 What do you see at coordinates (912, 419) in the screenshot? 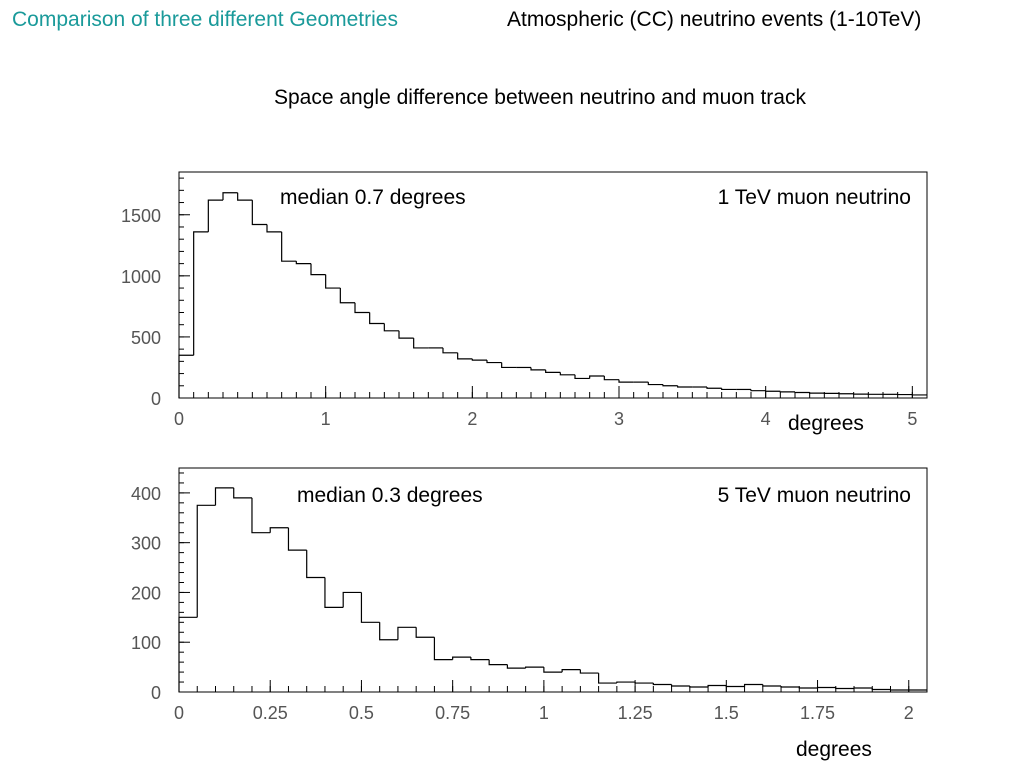
I see `x-tick-label-1tev: 5` at bounding box center [912, 419].